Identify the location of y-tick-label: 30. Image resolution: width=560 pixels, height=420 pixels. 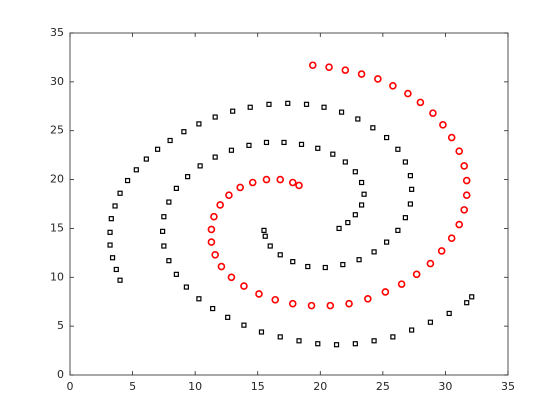
(57, 81).